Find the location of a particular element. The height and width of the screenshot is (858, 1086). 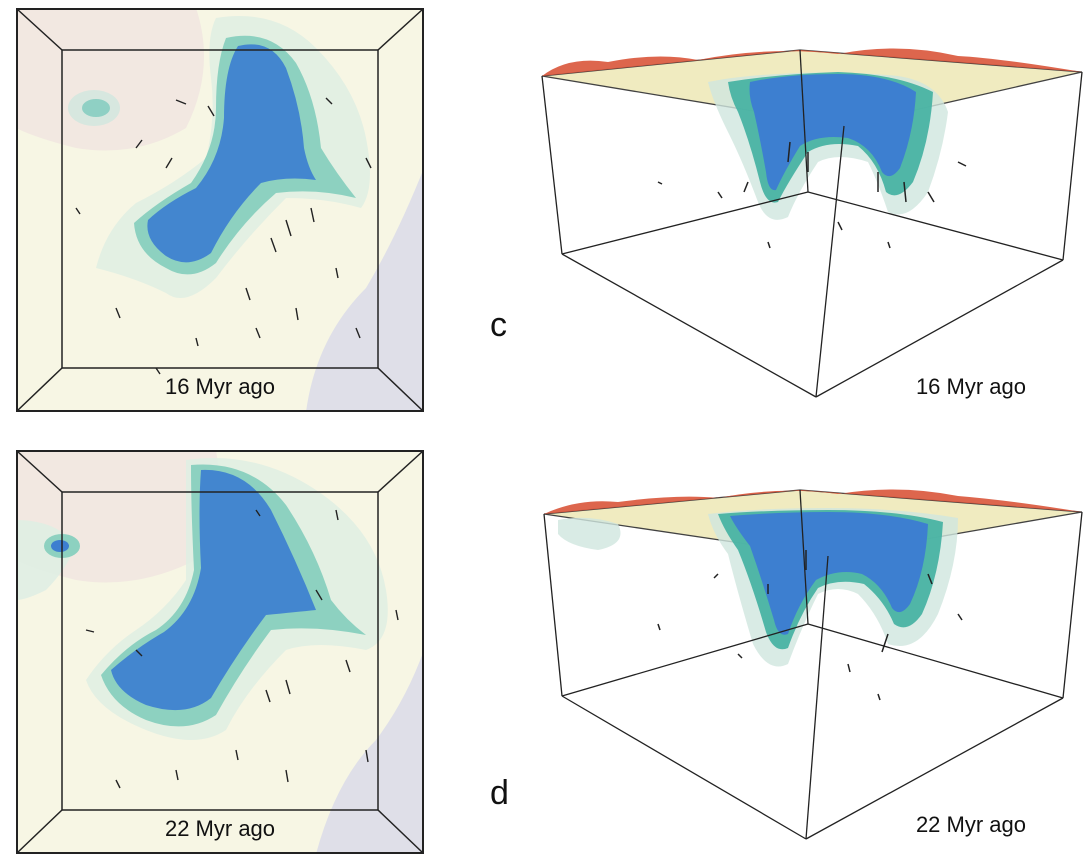

left-slab-core is located at coordinates (60, 546).